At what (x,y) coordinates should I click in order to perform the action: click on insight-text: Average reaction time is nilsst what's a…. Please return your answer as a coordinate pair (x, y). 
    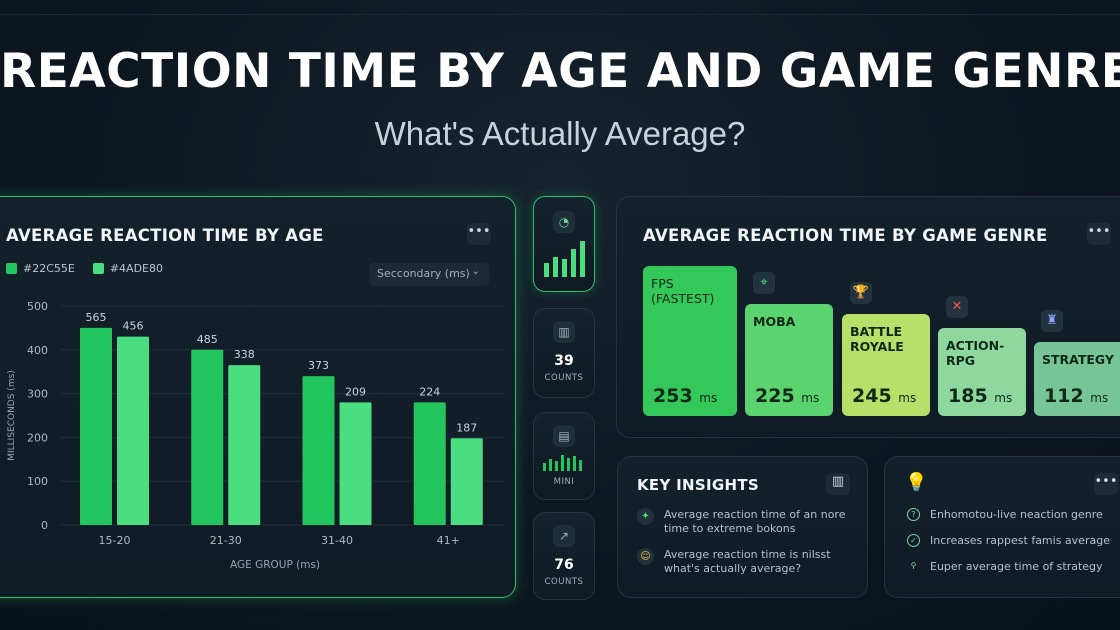
    Looking at the image, I should click on (747, 561).